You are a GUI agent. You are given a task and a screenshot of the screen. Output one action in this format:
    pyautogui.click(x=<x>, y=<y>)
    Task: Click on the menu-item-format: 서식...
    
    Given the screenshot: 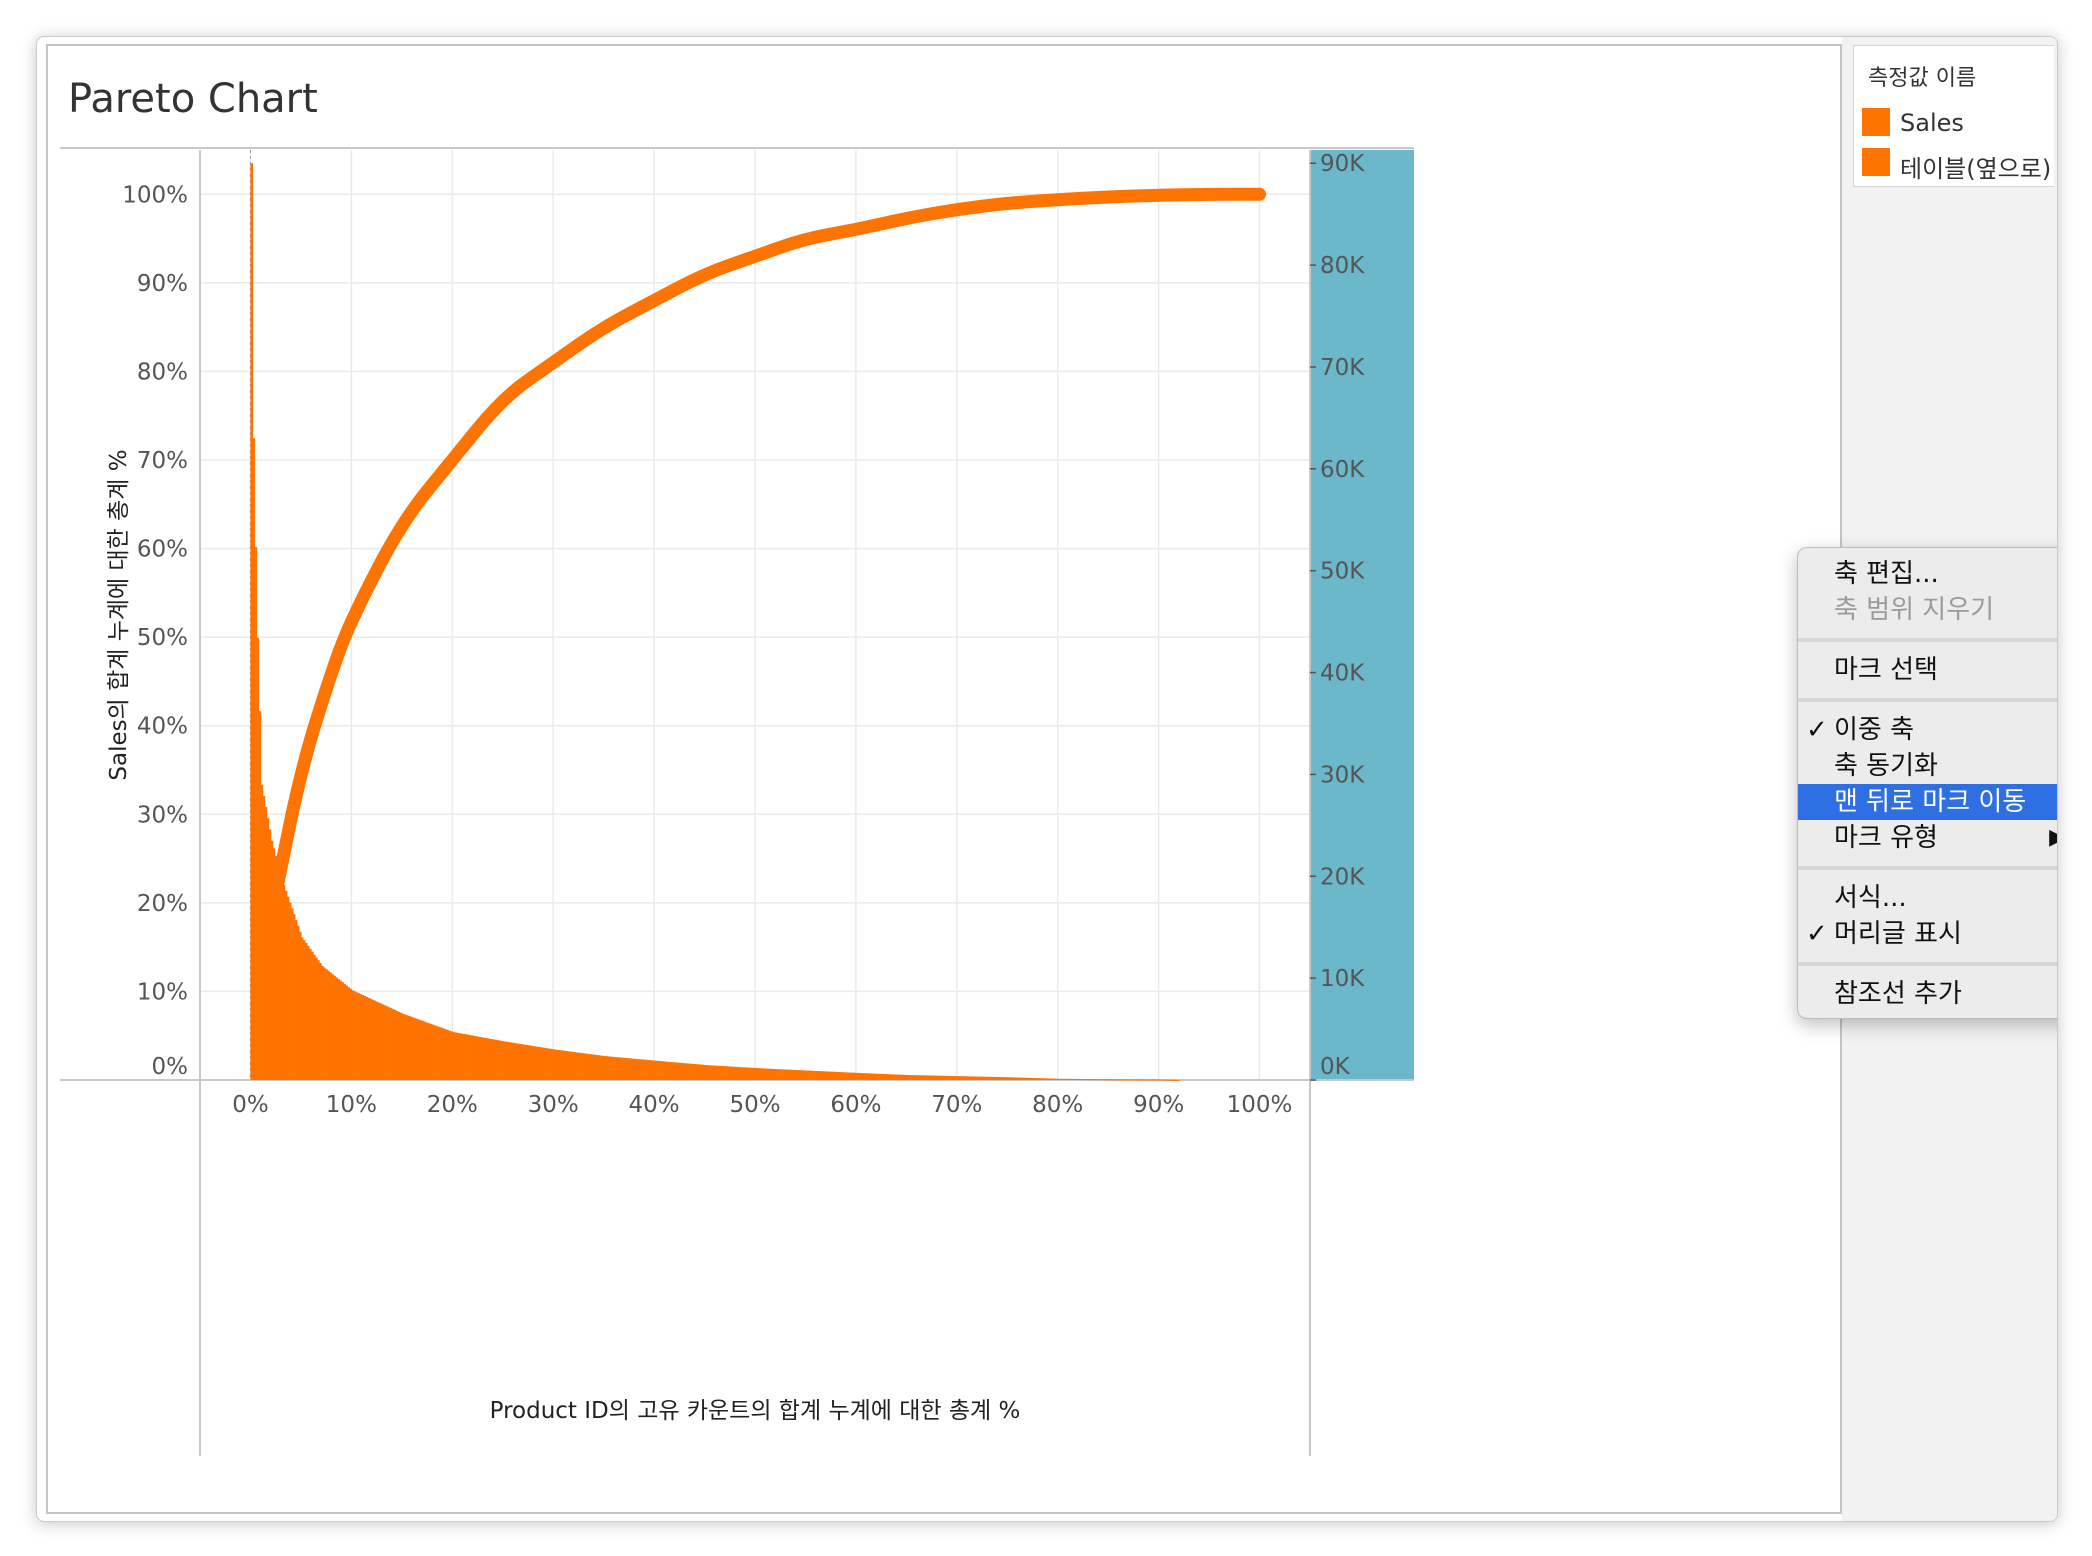 What is the action you would take?
    pyautogui.click(x=1870, y=898)
    